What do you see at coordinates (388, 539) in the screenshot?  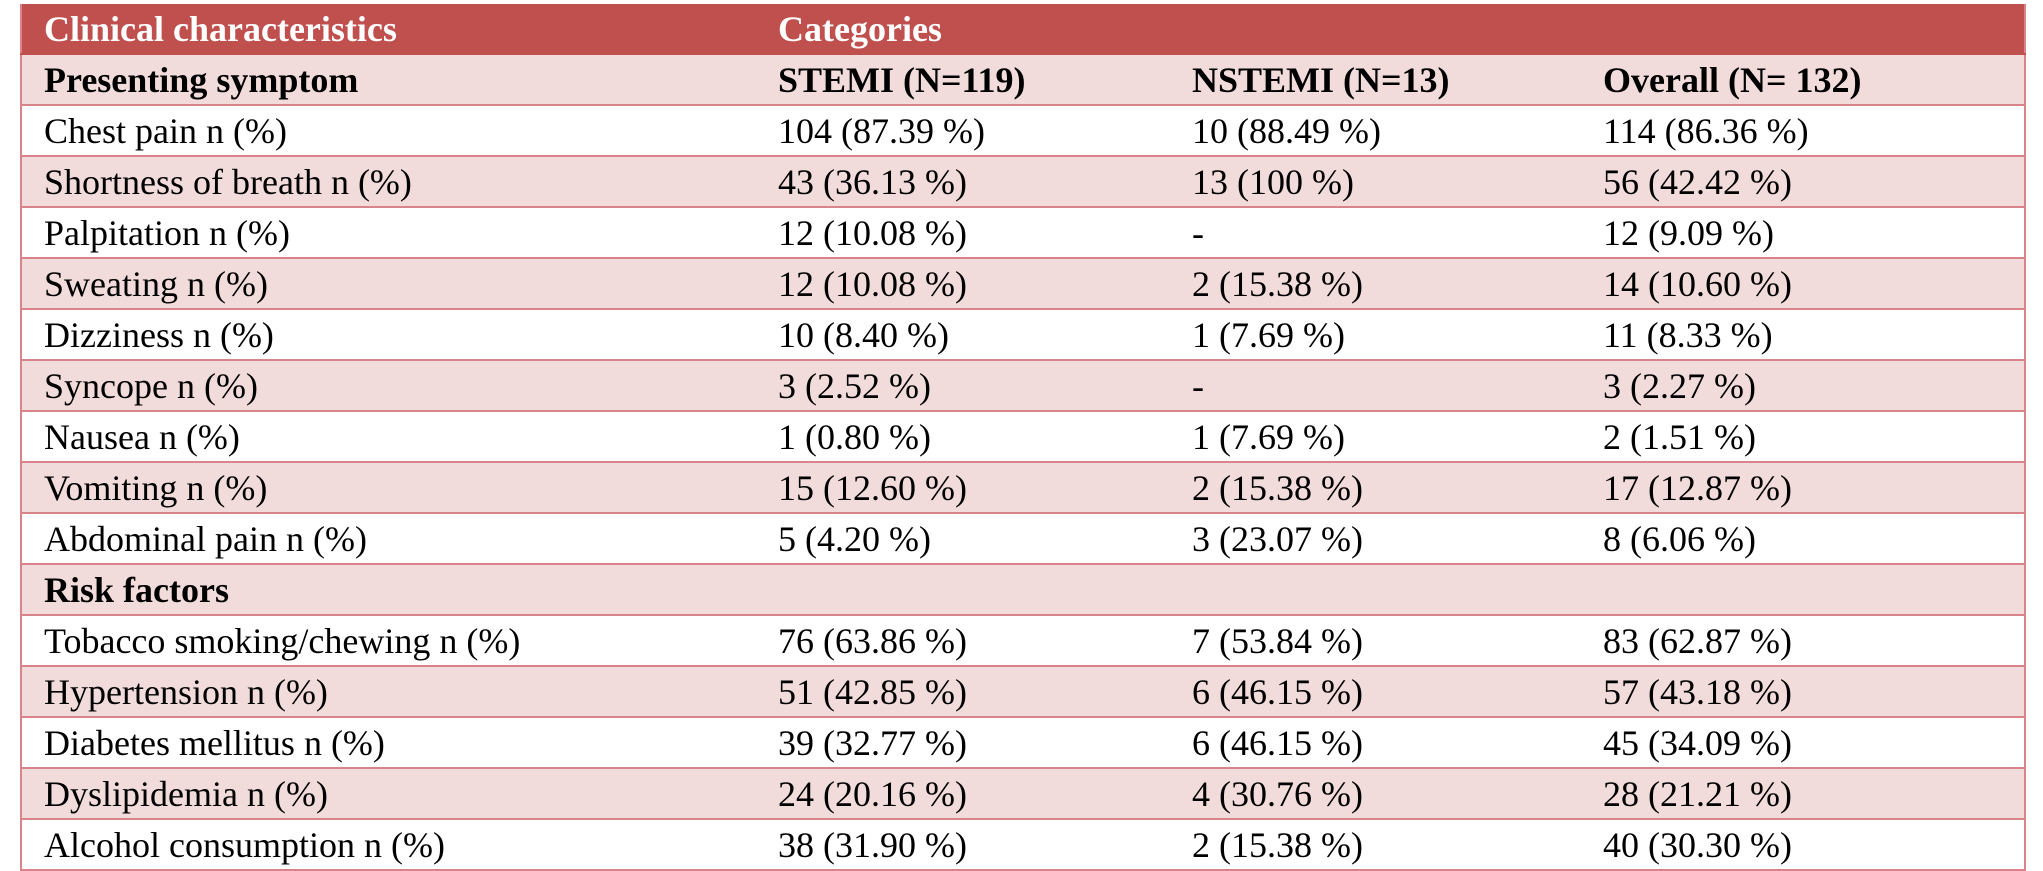 I see `row-label: Abdominal pain n (%)` at bounding box center [388, 539].